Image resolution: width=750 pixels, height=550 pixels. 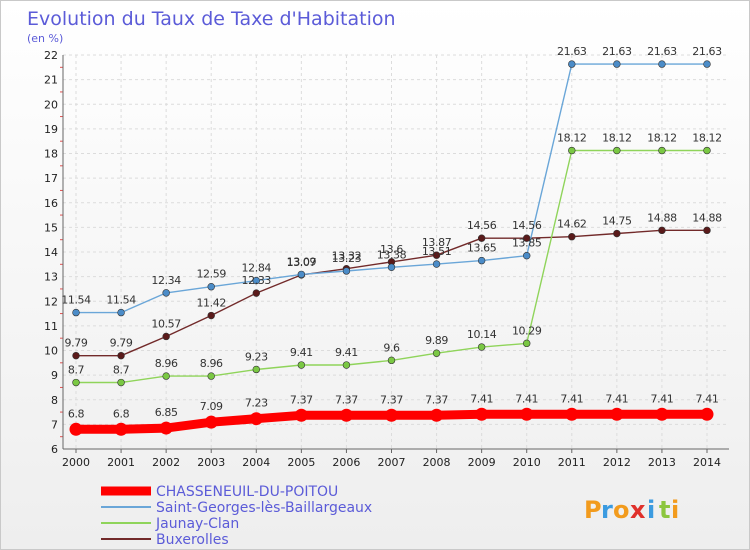 What do you see at coordinates (51, 80) in the screenshot?
I see `y-tick-label: 21` at bounding box center [51, 80].